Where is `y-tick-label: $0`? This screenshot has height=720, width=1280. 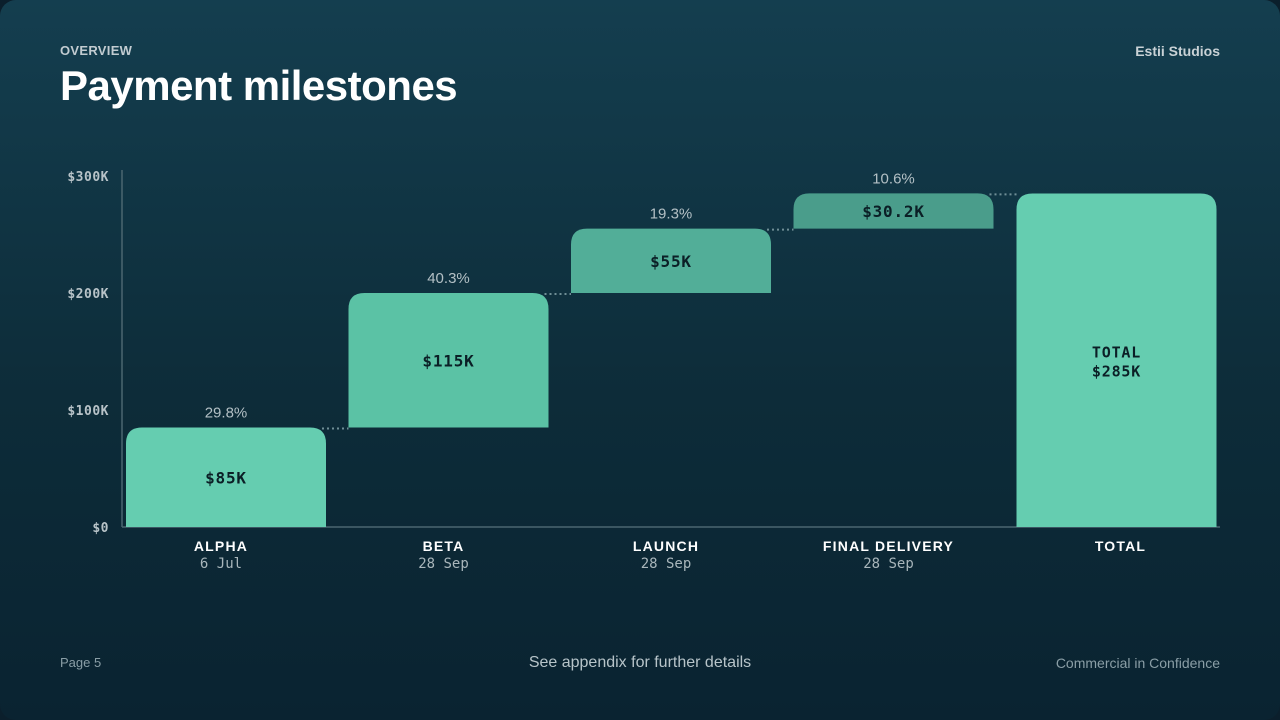 y-tick-label: $0 is located at coordinates (100, 528).